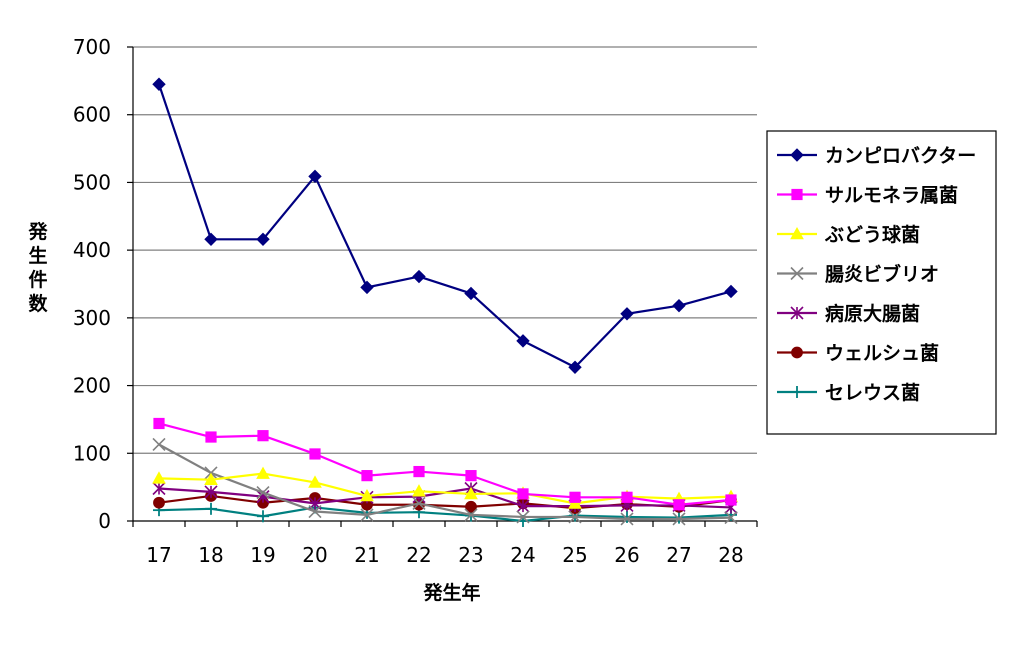 The width and height of the screenshot is (1022, 654). What do you see at coordinates (37, 279) in the screenshot?
I see `y-axis-title-char: 件` at bounding box center [37, 279].